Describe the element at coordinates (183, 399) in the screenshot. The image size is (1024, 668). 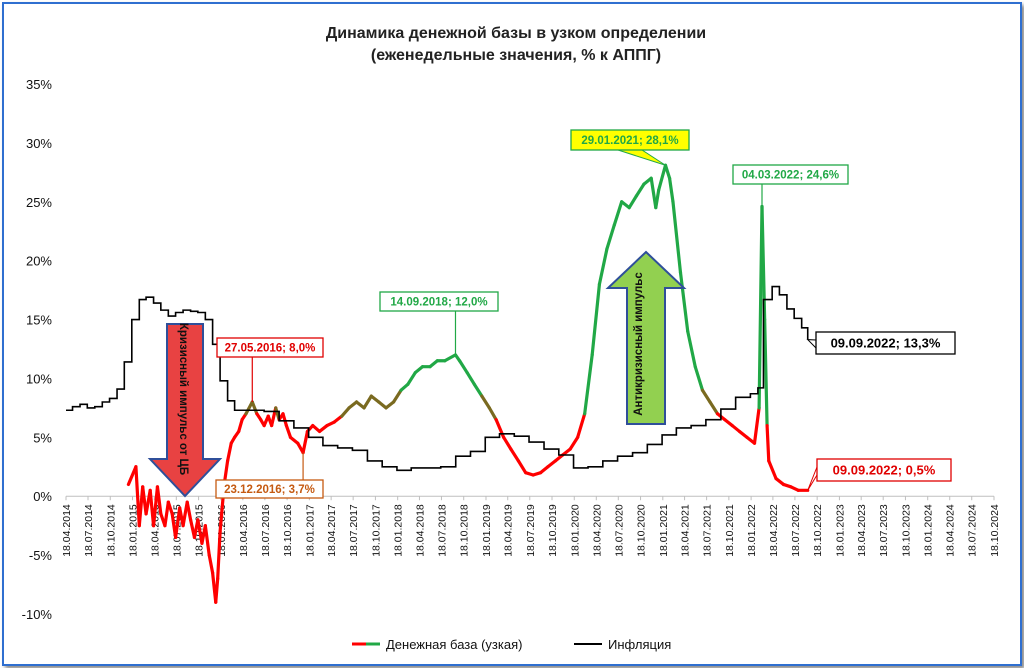
I see `crisis-arrow-label: Кризисный импульс от ЦБ` at that location.